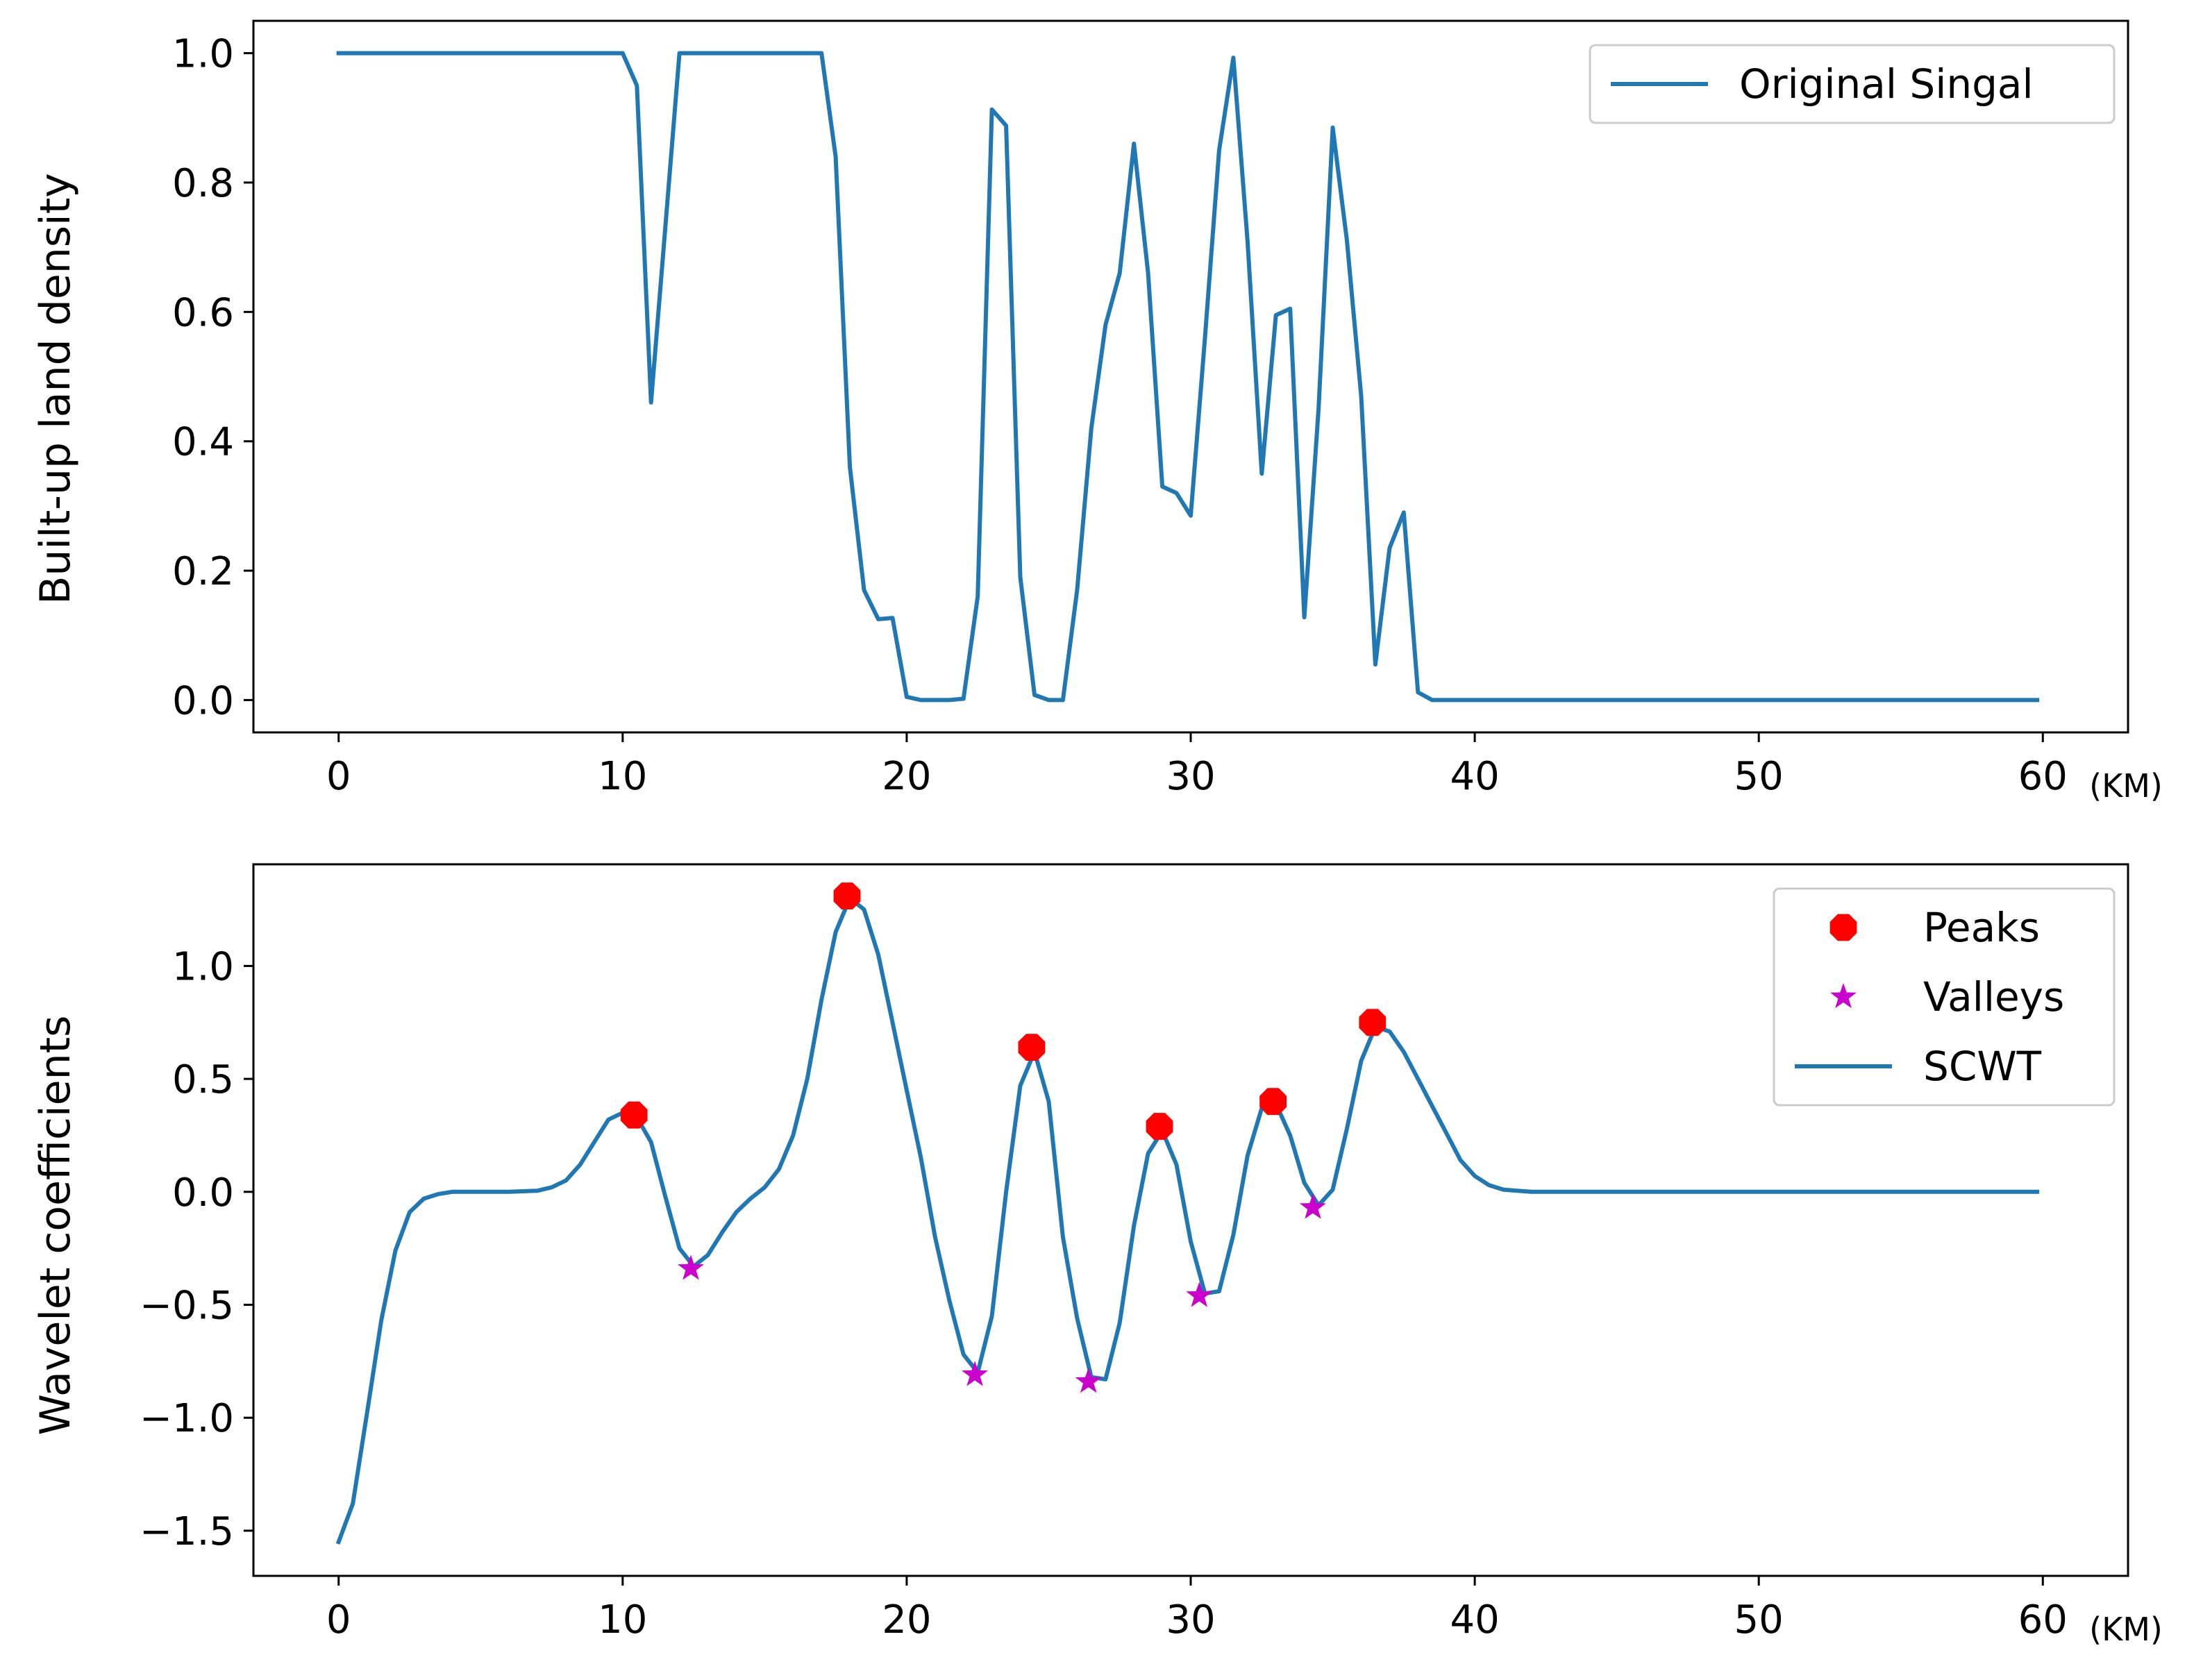  I want to click on wavelet-y-tick-label: −0.5, so click(187, 1306).